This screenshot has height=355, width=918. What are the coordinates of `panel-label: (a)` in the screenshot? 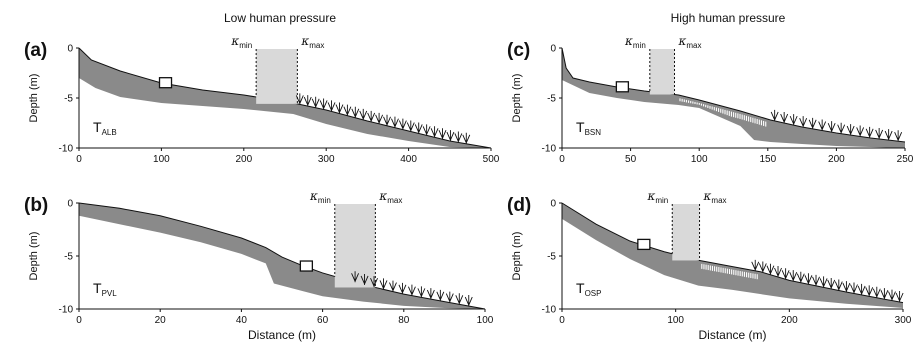 It's located at (35, 50).